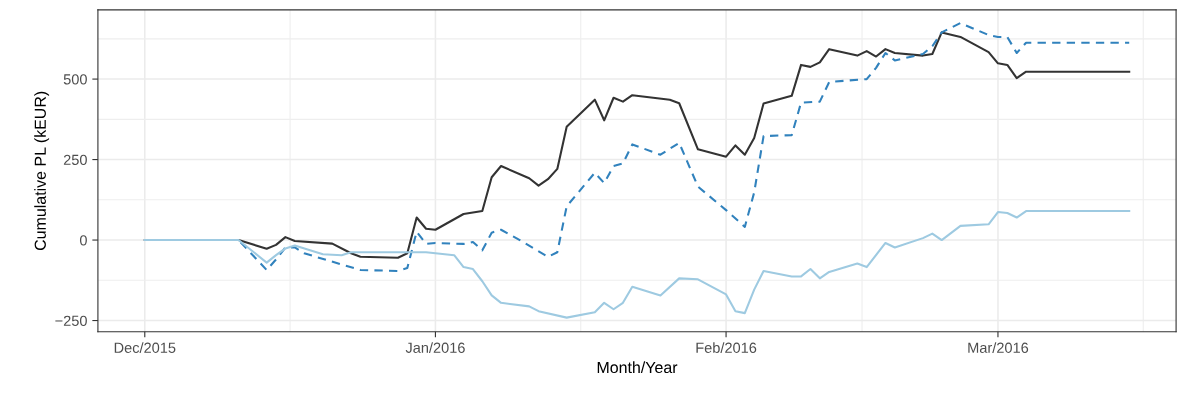 The image size is (1194, 395). Describe the element at coordinates (83, 240) in the screenshot. I see `y-tick-label: 0` at that location.